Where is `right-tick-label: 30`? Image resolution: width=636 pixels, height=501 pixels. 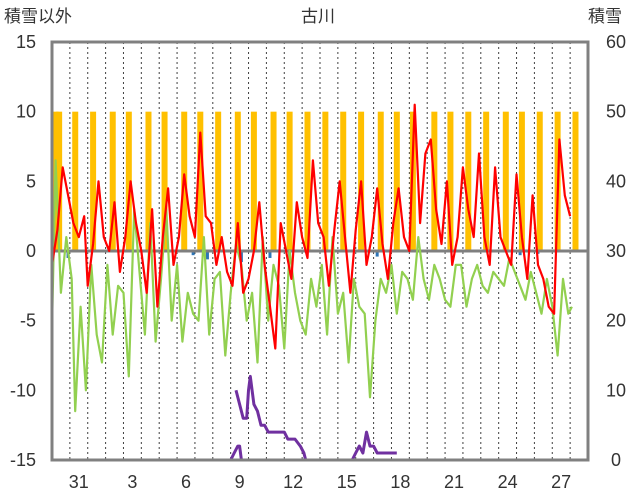 right-tick-label: 30 is located at coordinates (616, 251).